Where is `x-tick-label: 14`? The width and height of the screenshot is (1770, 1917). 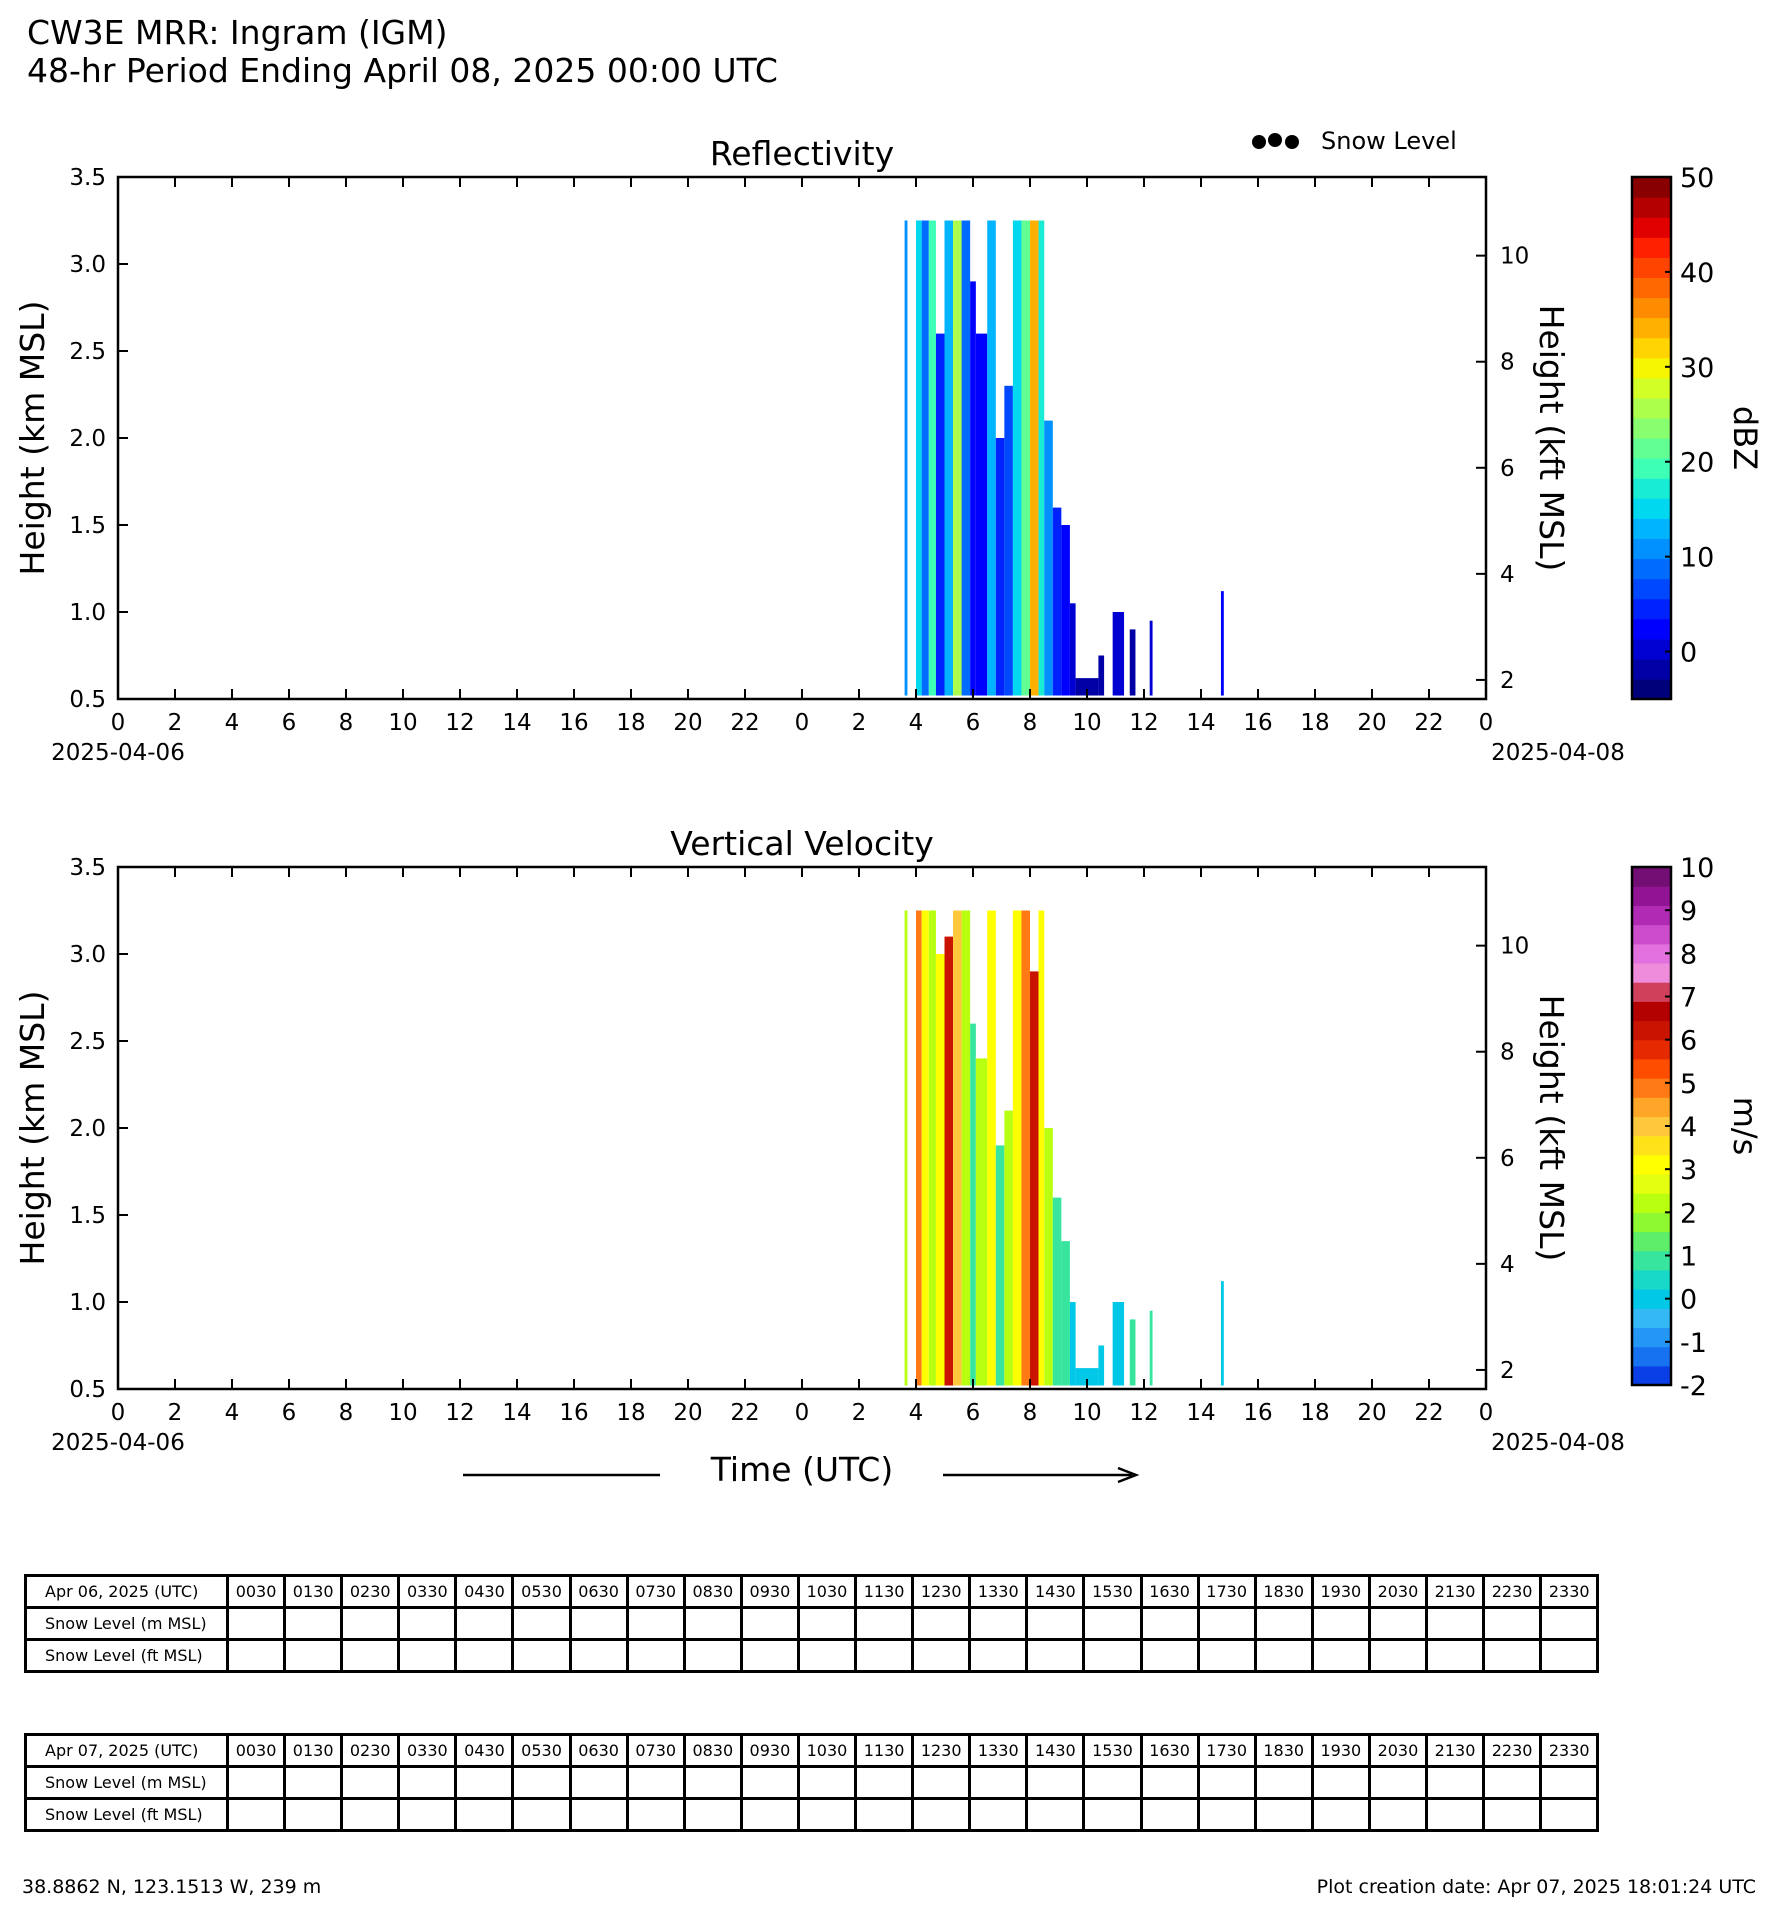
x-tick-label: 14 is located at coordinates (516, 723).